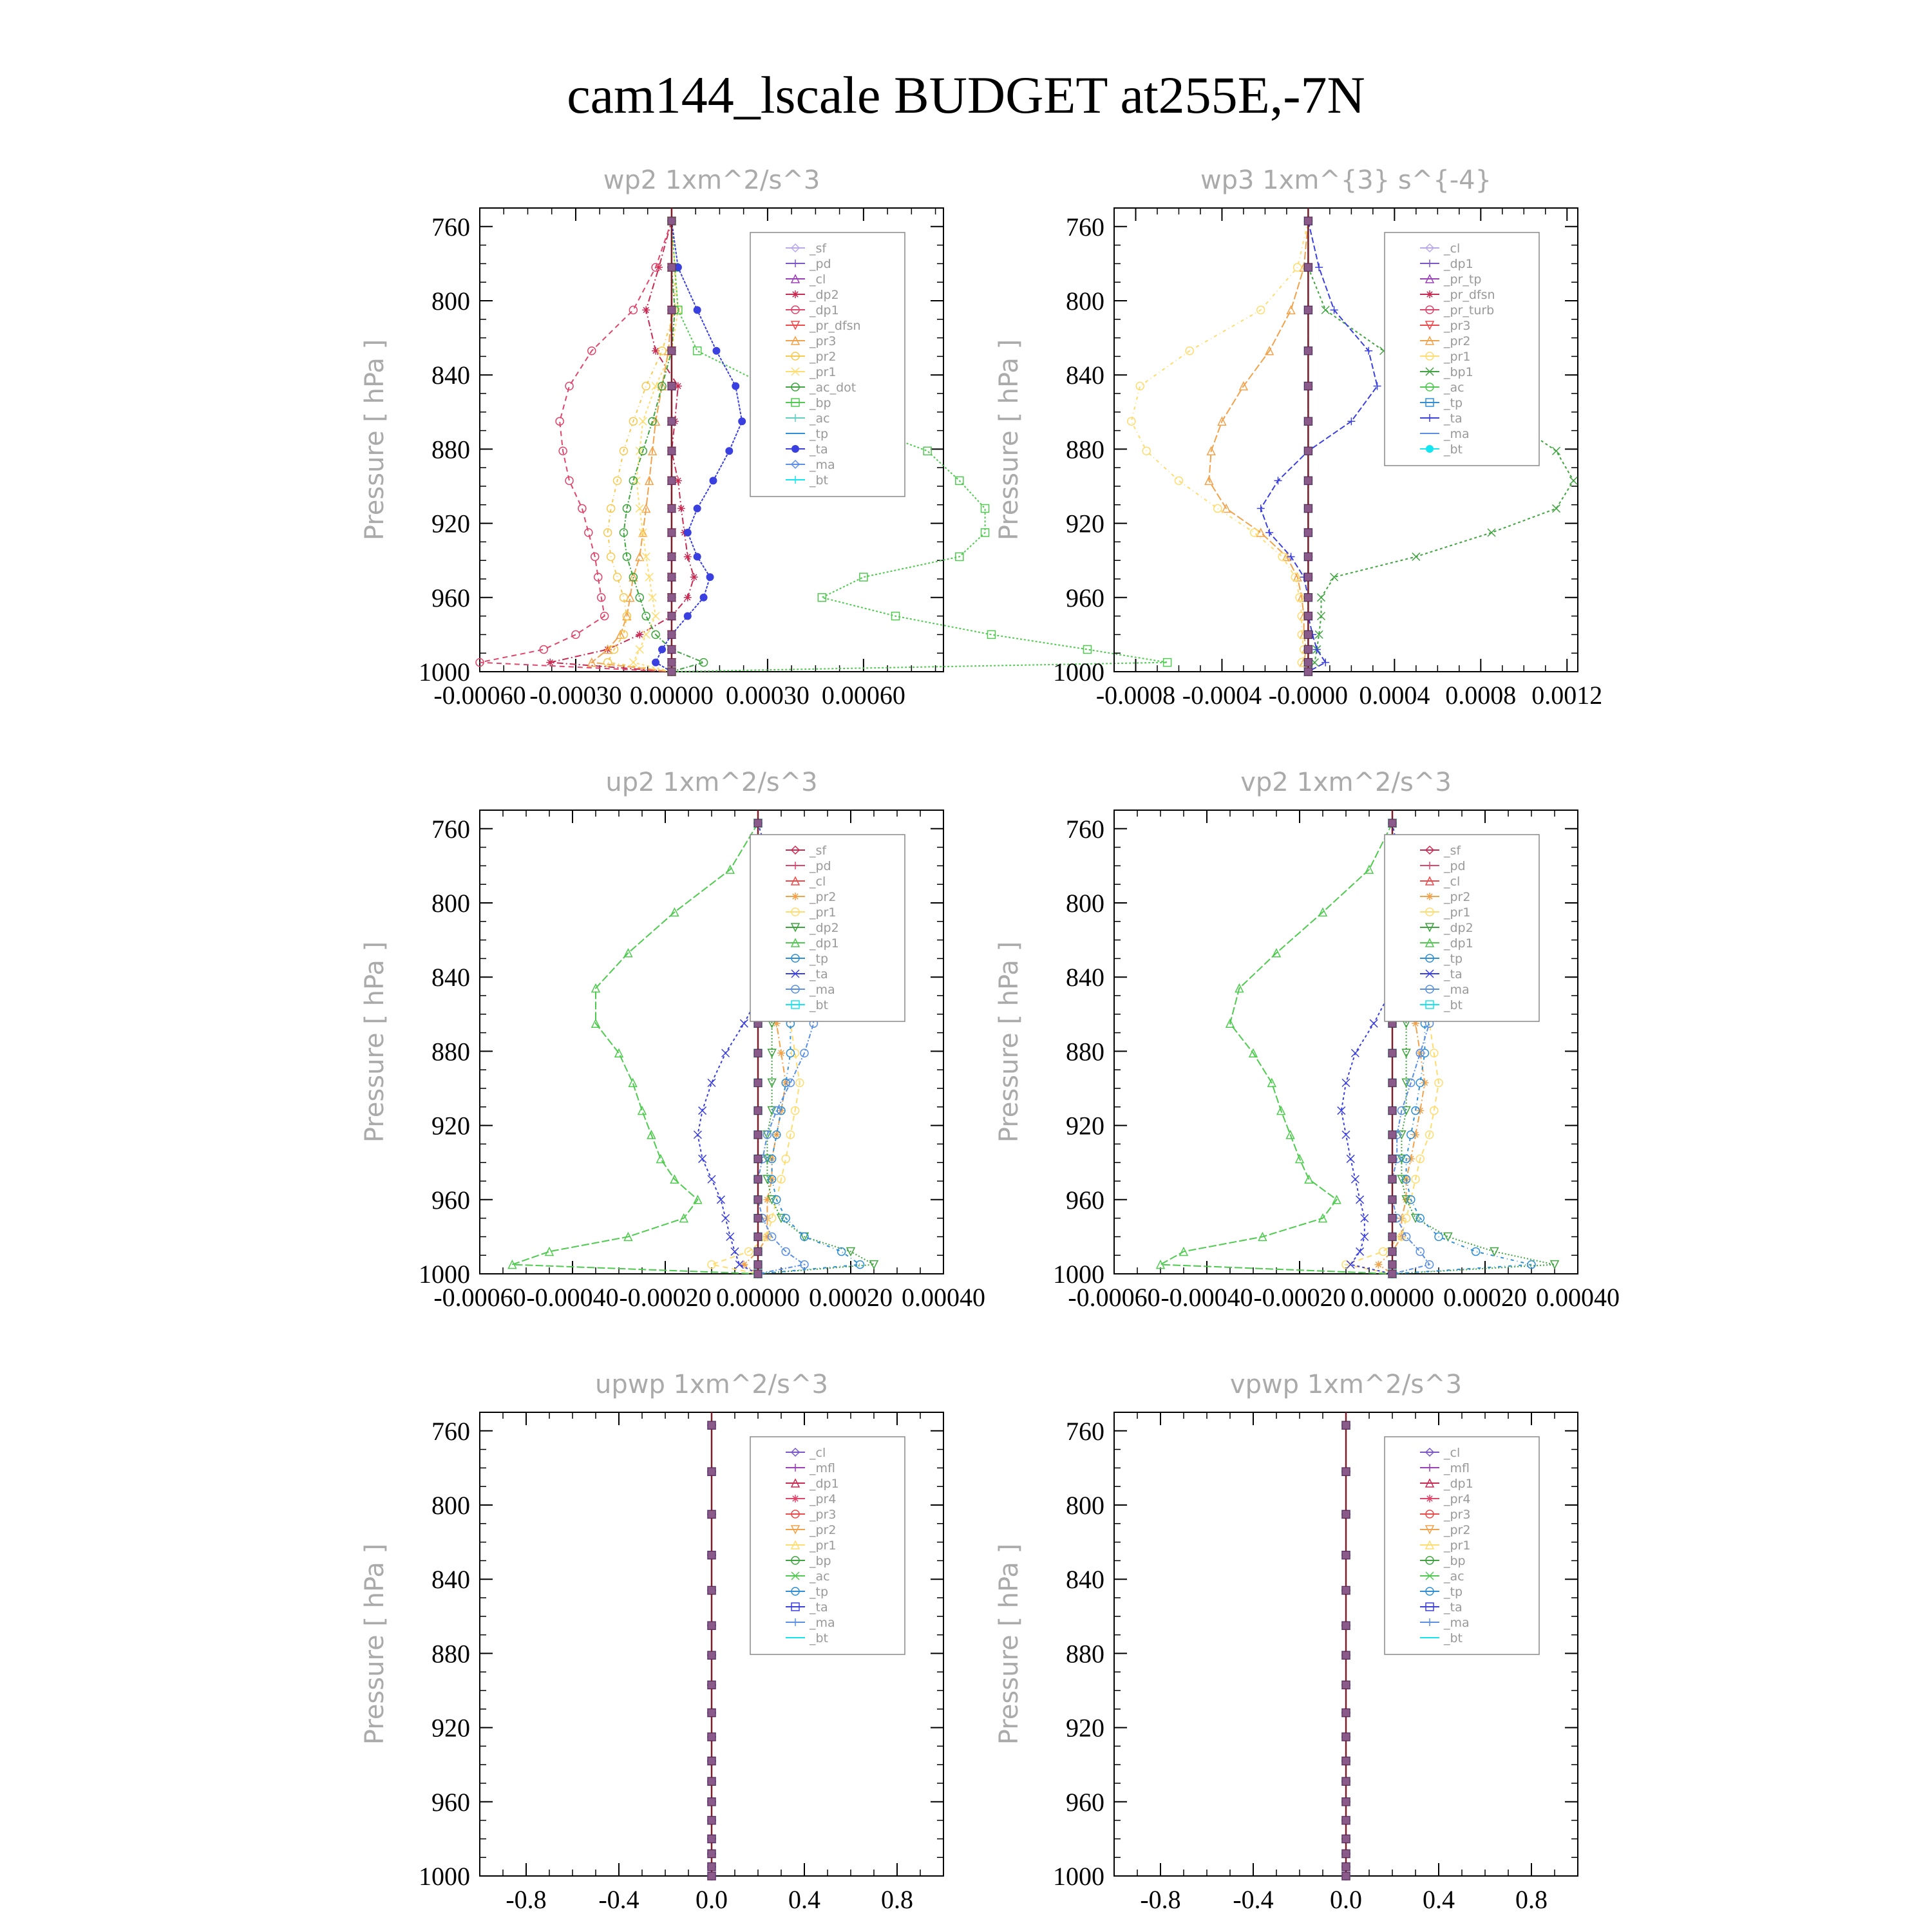 This screenshot has width=1932, height=1932. What do you see at coordinates (572, 1297) in the screenshot?
I see `x-tick-label: -0.00040` at bounding box center [572, 1297].